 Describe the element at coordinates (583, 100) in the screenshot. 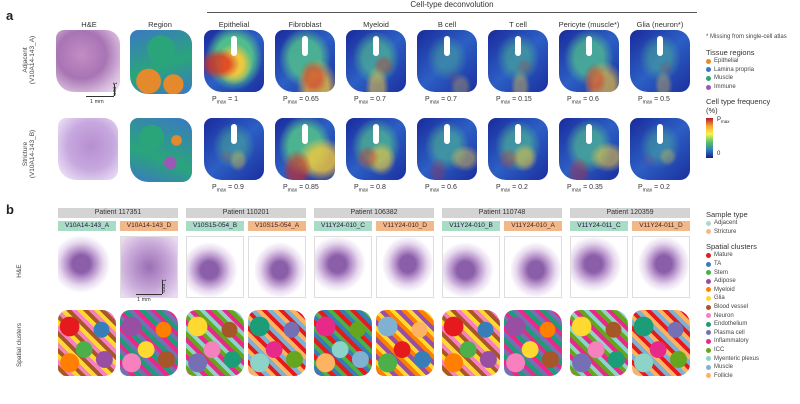

I see `pmax-adj-5: Pmax = 0.6` at that location.